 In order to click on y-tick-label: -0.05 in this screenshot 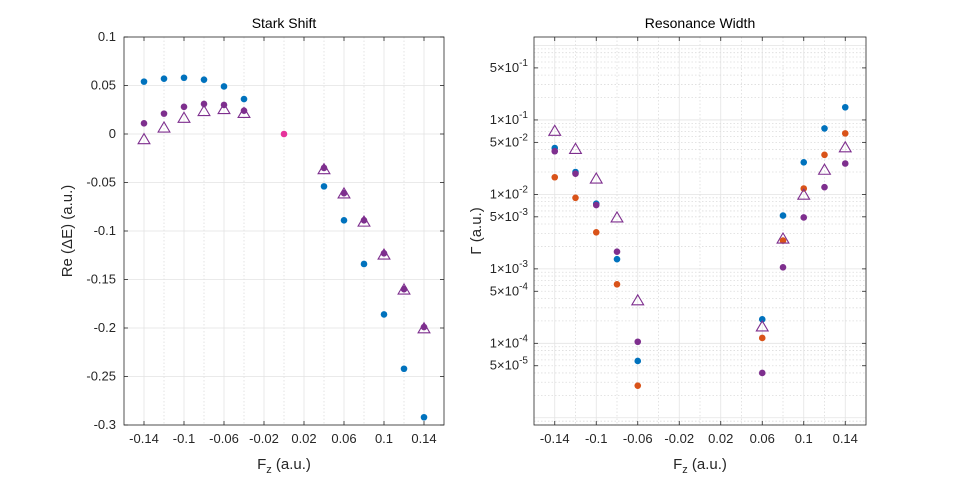, I will do `click(101, 182)`.